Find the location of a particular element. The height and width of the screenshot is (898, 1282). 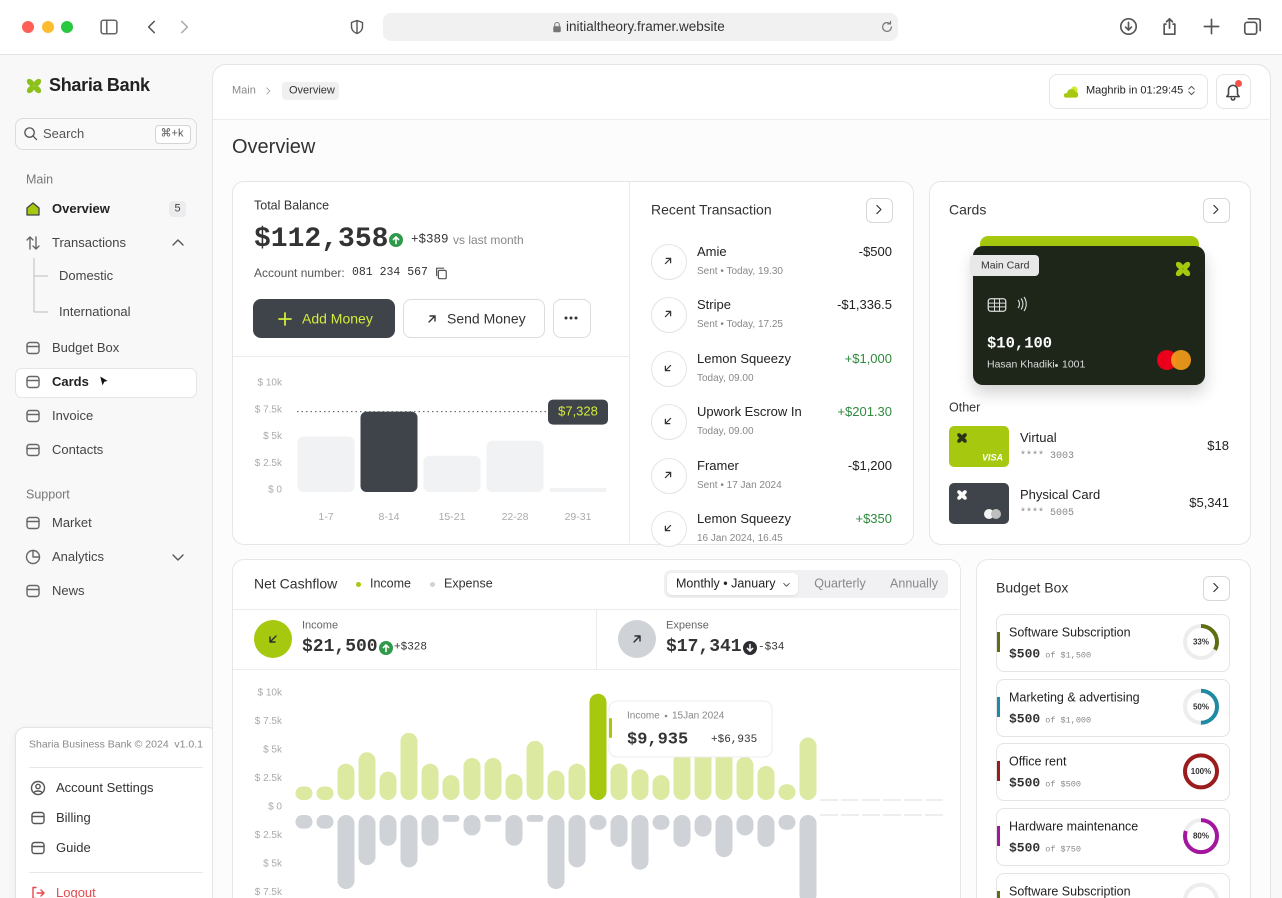

logout-link: Logout is located at coordinates (76, 891).